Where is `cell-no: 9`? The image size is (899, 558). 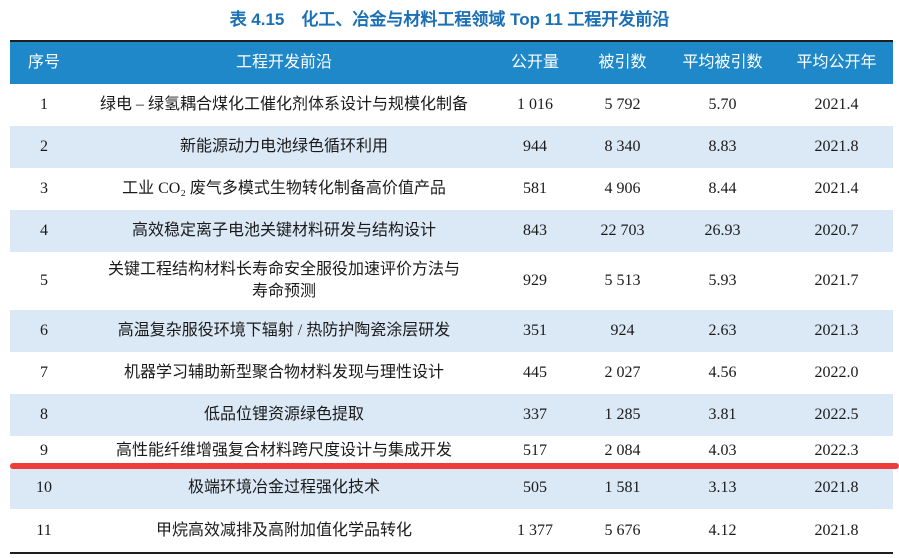 cell-no: 9 is located at coordinates (44, 451).